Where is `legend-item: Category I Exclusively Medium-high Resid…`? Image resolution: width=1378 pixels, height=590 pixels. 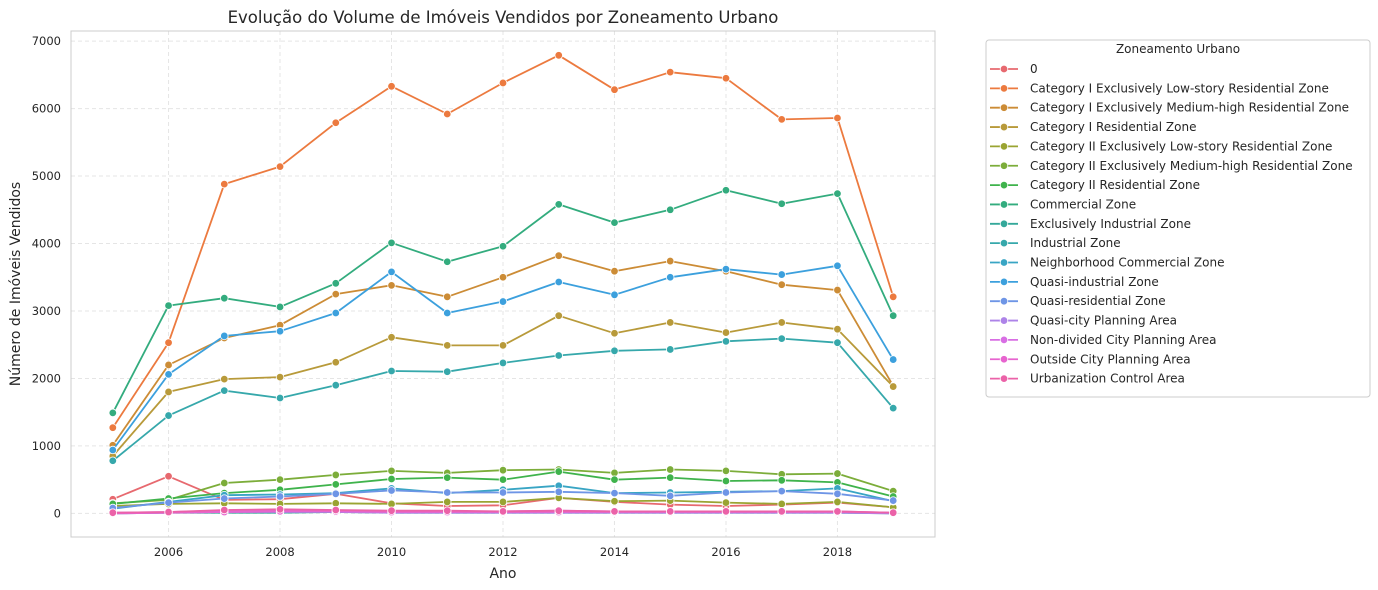
legend-item: Category I Exclusively Medium-high Resid… is located at coordinates (1169, 108).